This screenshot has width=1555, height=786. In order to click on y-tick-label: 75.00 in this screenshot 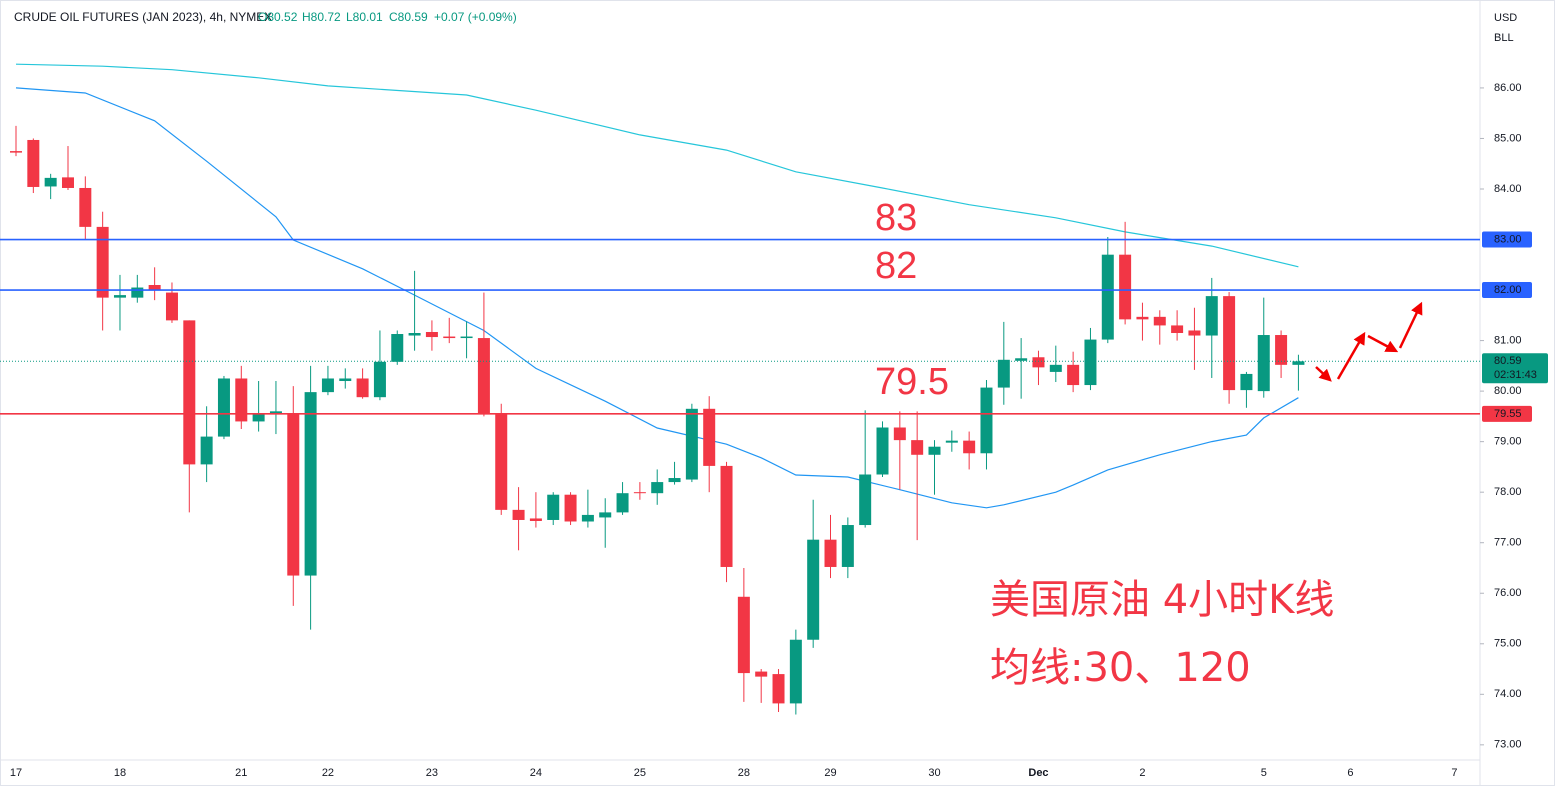, I will do `click(1508, 644)`.